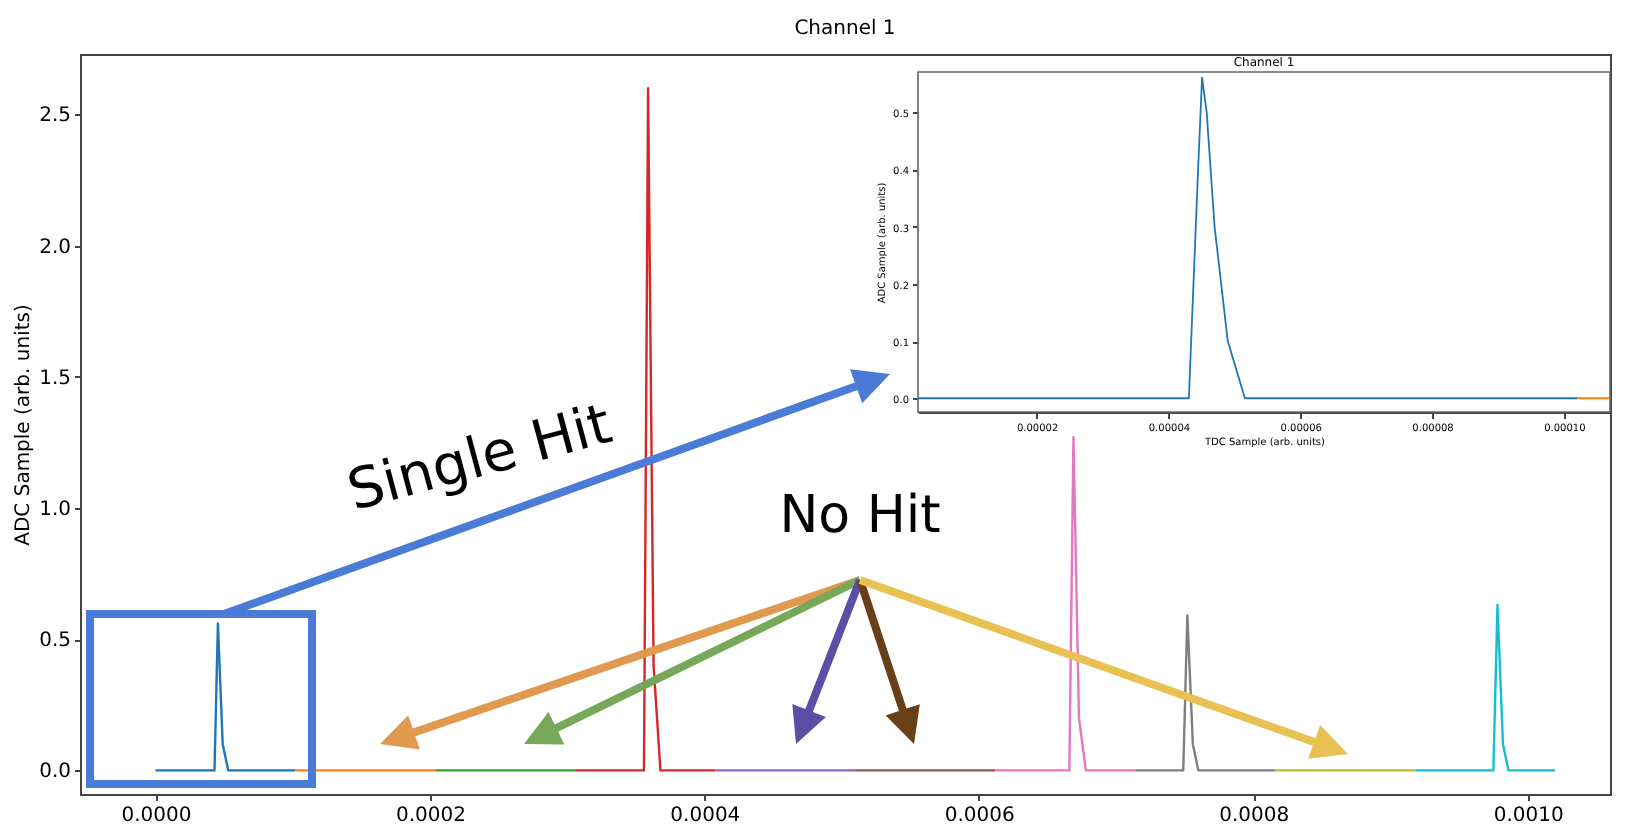  What do you see at coordinates (55, 116) in the screenshot?
I see `y-tick-label: 2.5` at bounding box center [55, 116].